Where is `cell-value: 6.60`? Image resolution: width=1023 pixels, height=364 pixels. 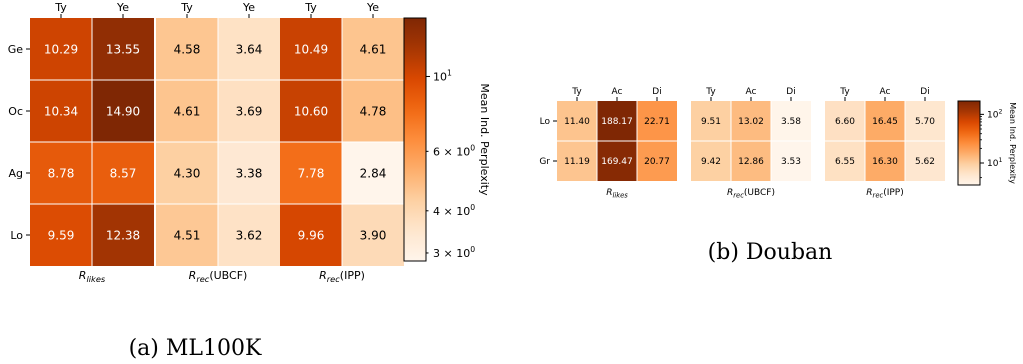
cell-value: 6.60 is located at coordinates (845, 122).